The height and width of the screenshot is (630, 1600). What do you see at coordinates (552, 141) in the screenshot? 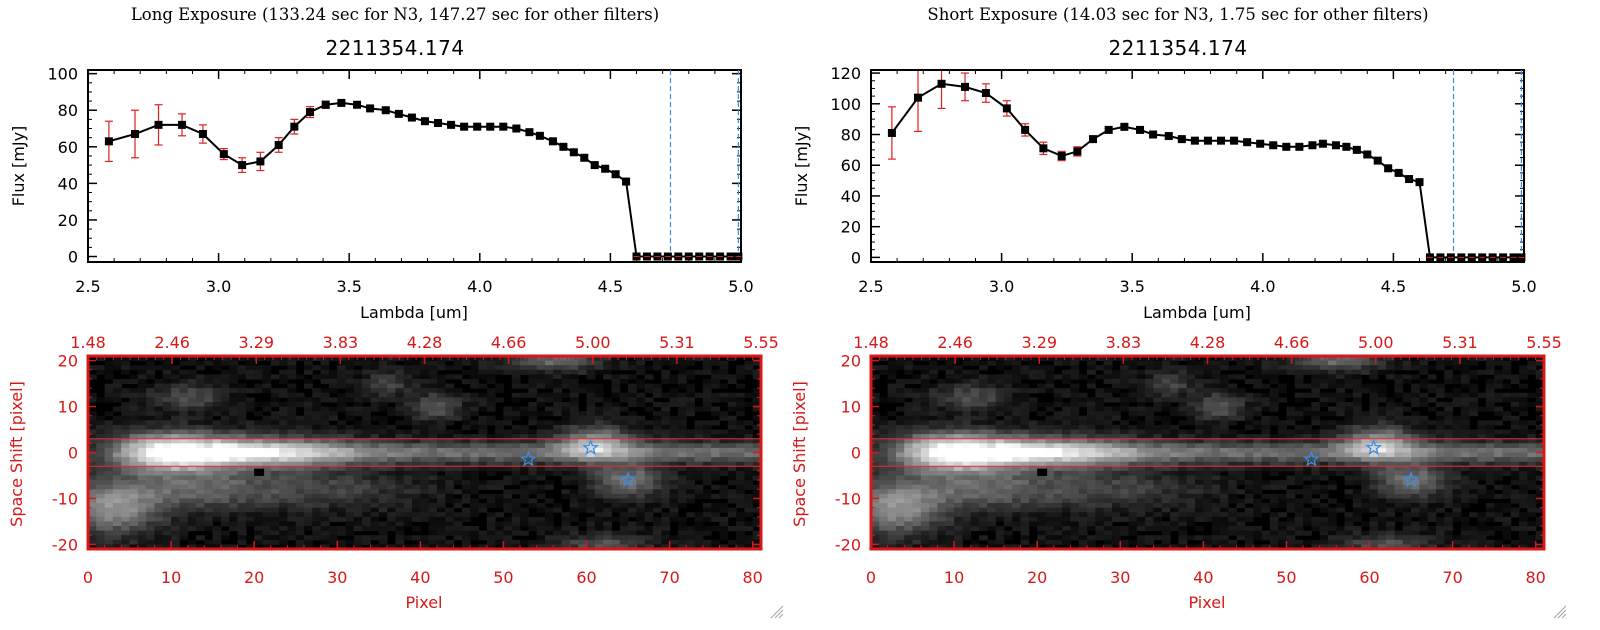
I see `long-data-point` at bounding box center [552, 141].